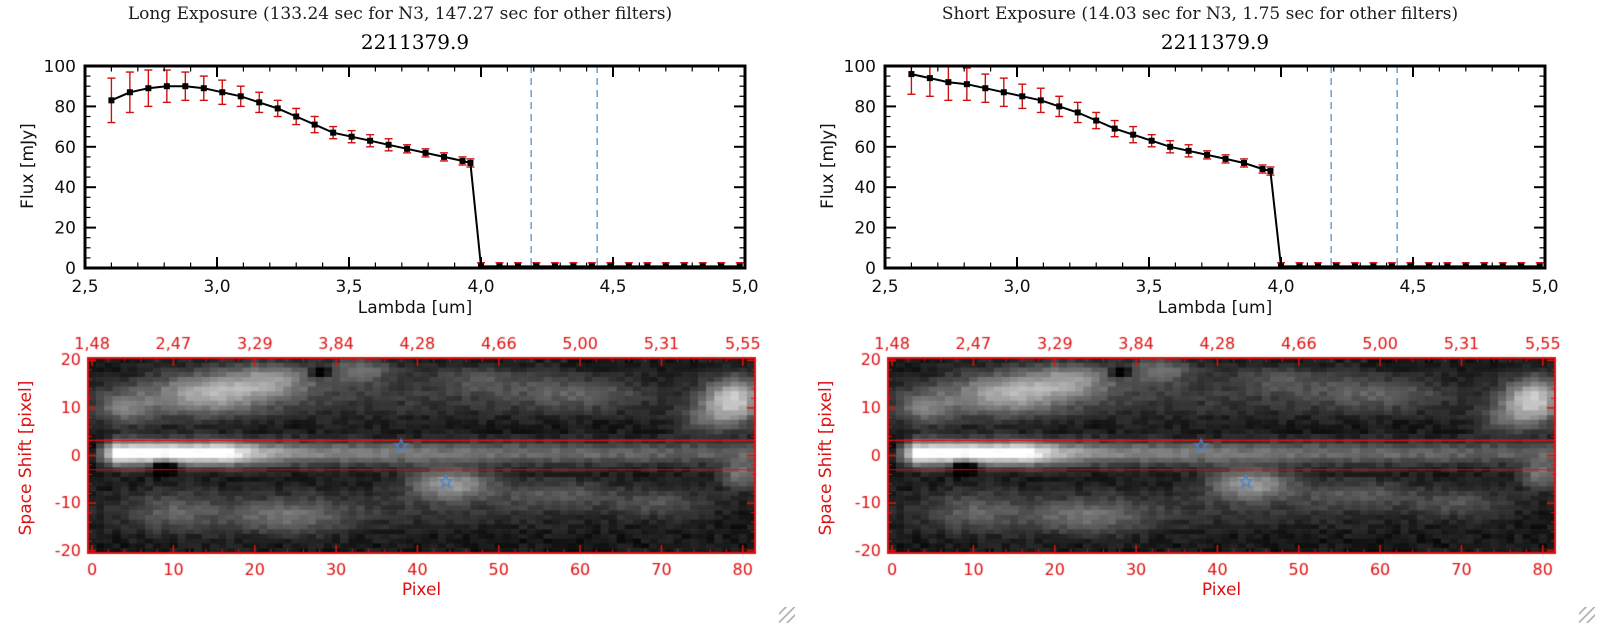 The height and width of the screenshot is (630, 1600). Describe the element at coordinates (415, 308) in the screenshot. I see `spectrum-xlabel: Lambda [um]` at that location.